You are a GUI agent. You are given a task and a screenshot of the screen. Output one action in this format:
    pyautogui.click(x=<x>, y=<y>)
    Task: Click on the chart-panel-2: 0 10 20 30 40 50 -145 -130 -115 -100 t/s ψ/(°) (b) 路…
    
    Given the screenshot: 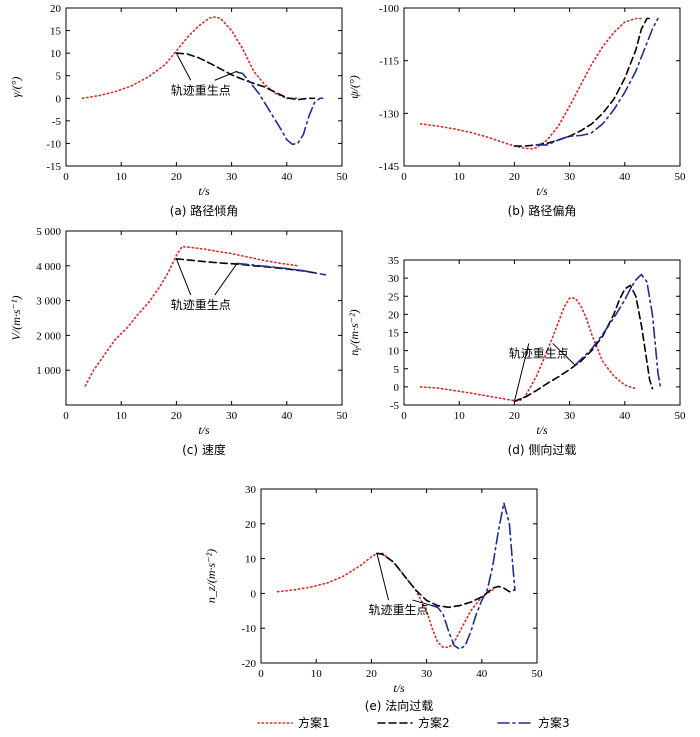 What is the action you would take?
    pyautogui.click(x=516, y=110)
    